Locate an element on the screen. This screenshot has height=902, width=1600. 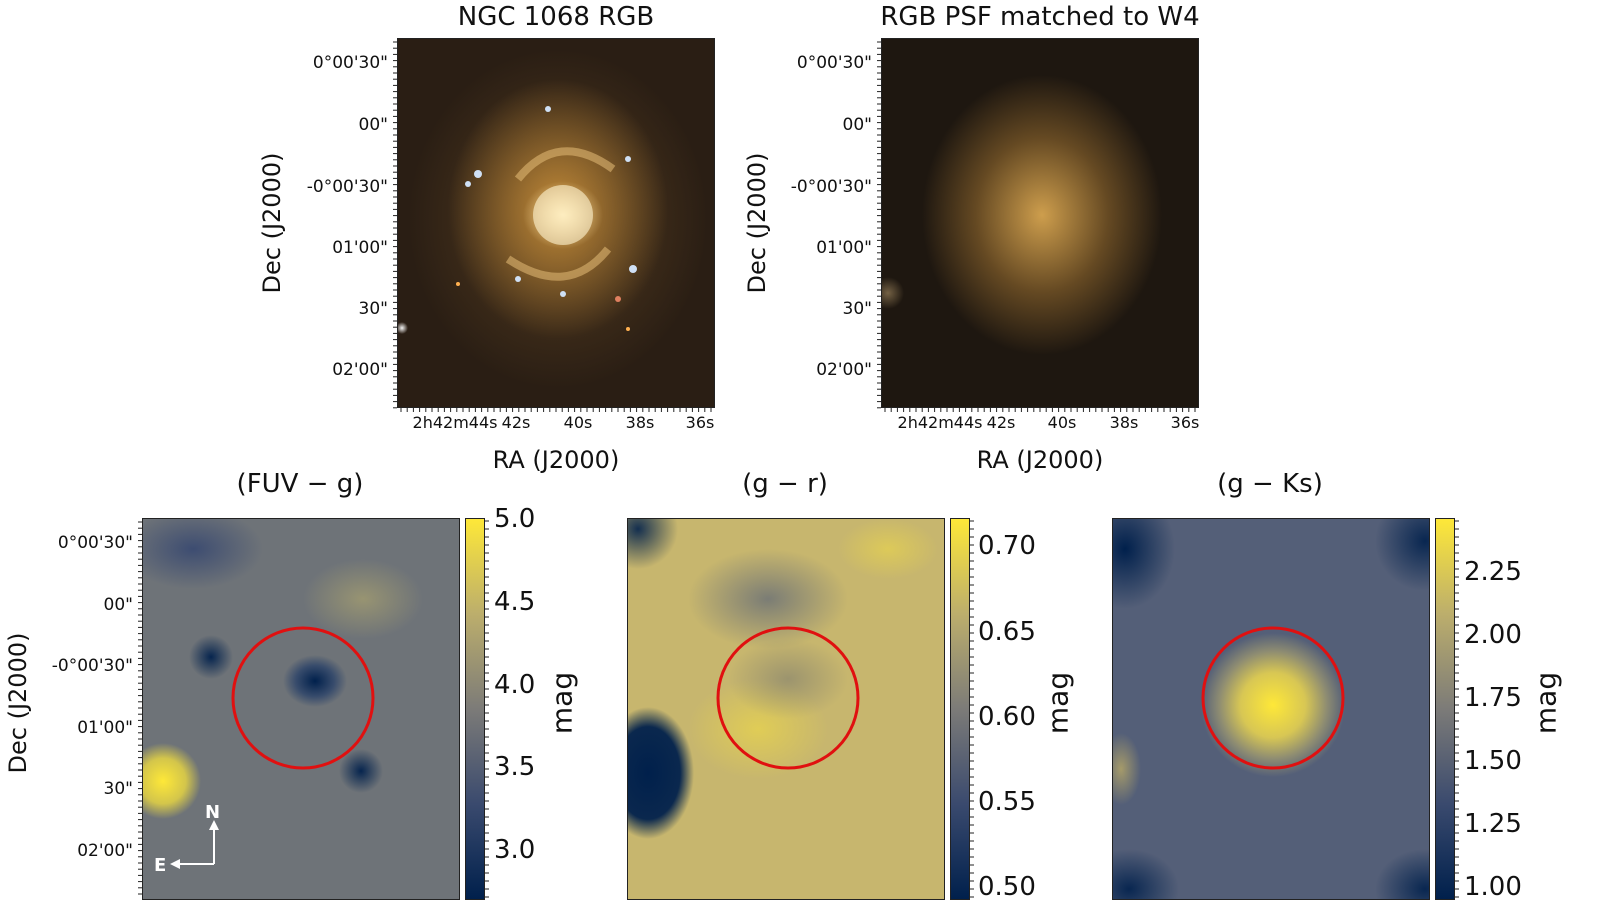
north-label: N is located at coordinates (213, 812).